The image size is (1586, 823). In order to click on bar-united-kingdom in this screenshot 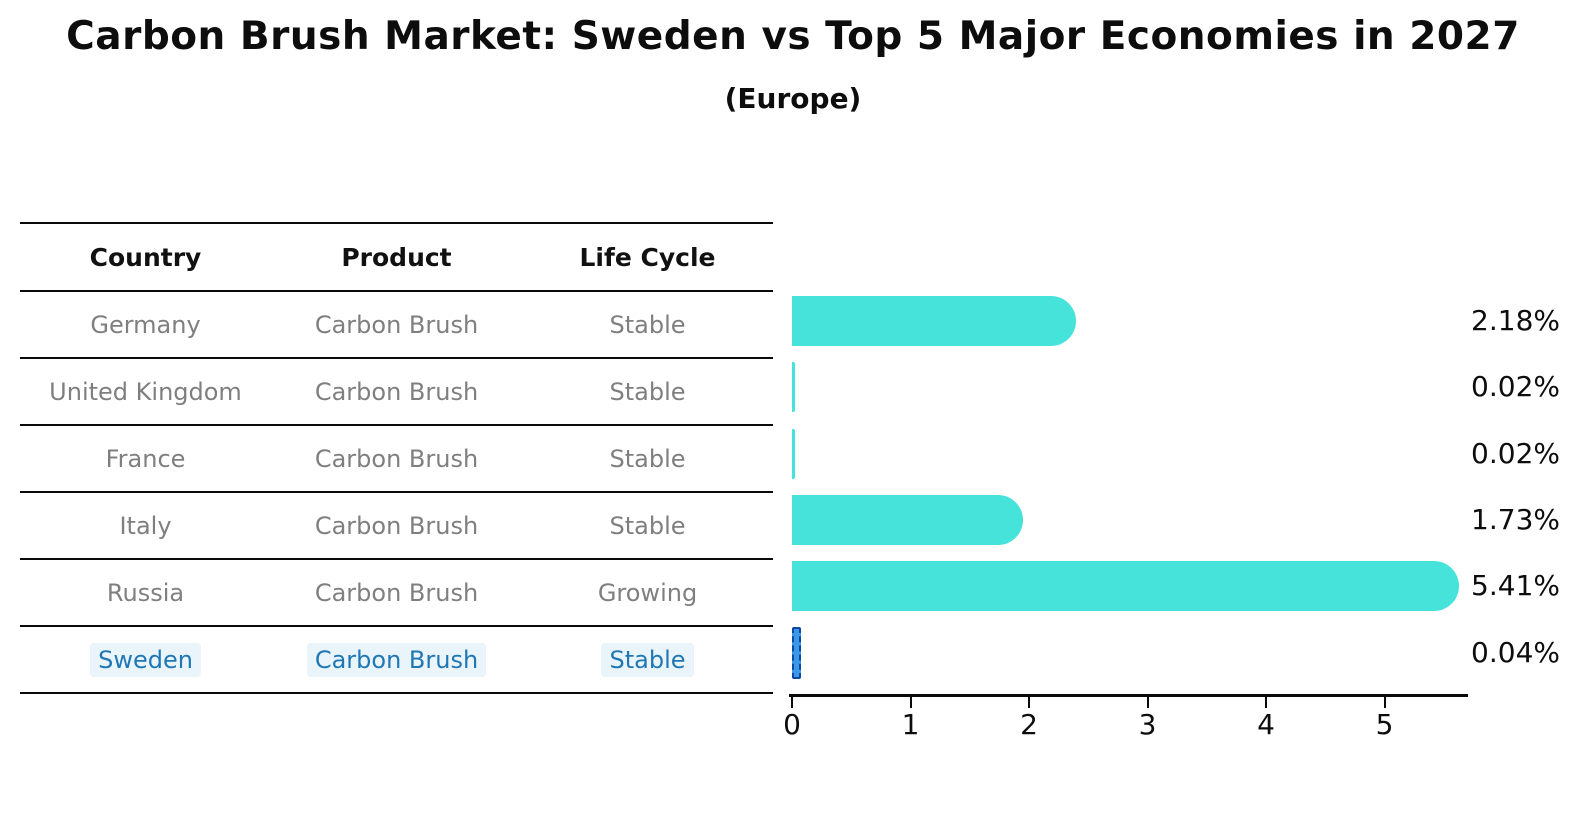, I will do `click(793, 387)`.